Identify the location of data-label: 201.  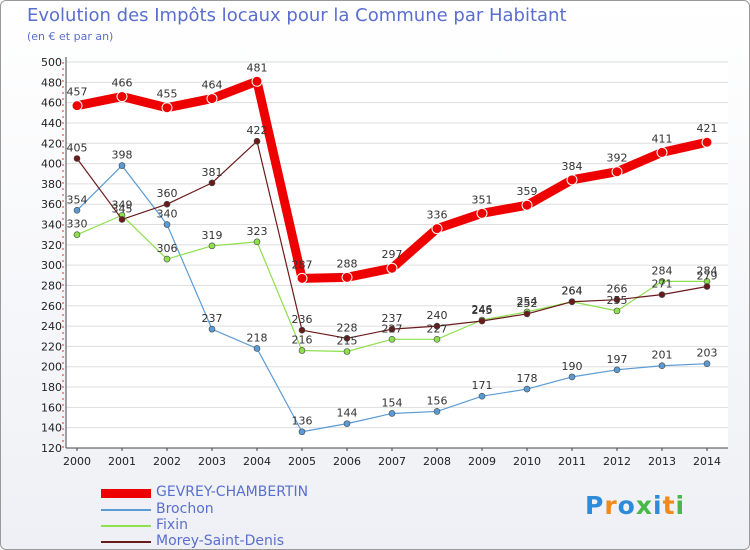
(662, 355).